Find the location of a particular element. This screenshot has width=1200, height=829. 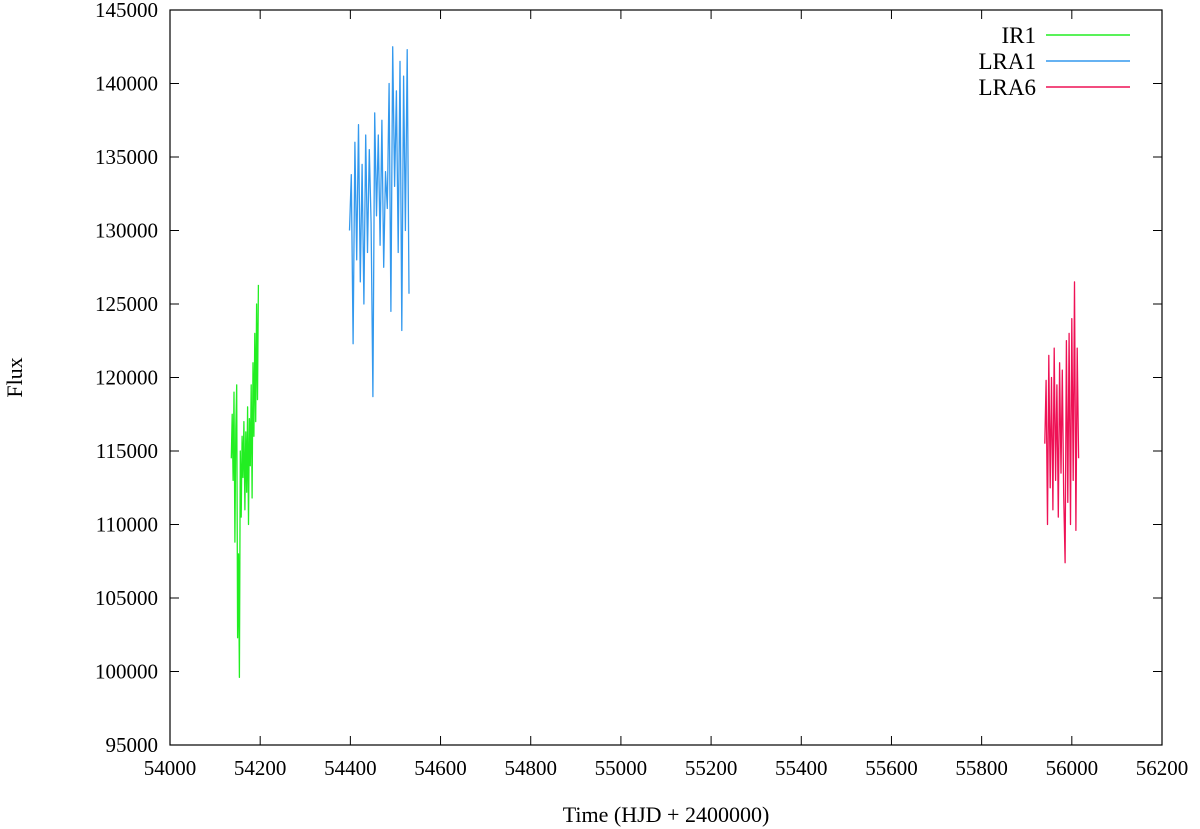

legend-label: IR1 is located at coordinates (1019, 35).